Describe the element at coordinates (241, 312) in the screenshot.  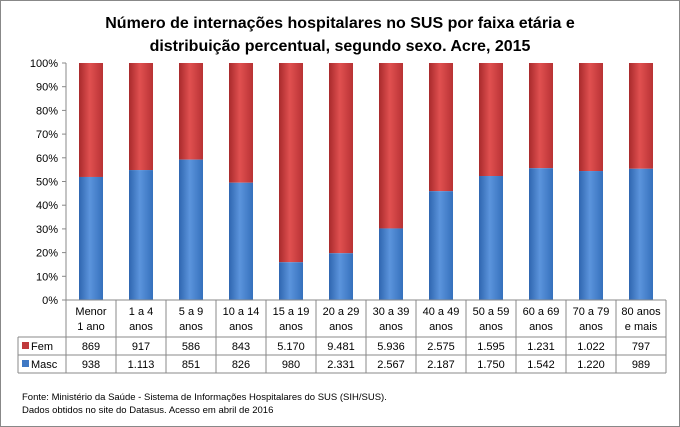
I see `category-label: 10 a 14` at that location.